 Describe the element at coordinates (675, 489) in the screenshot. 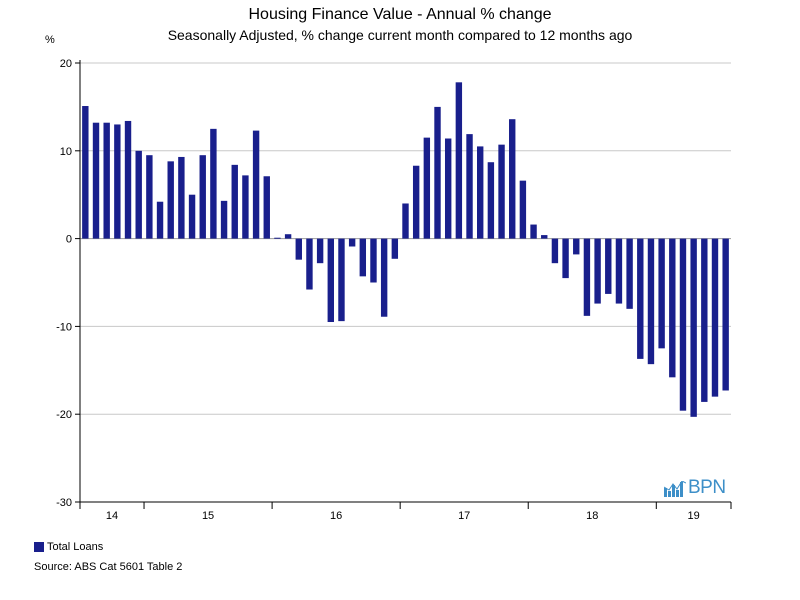

I see `bpn-logo-icon` at that location.